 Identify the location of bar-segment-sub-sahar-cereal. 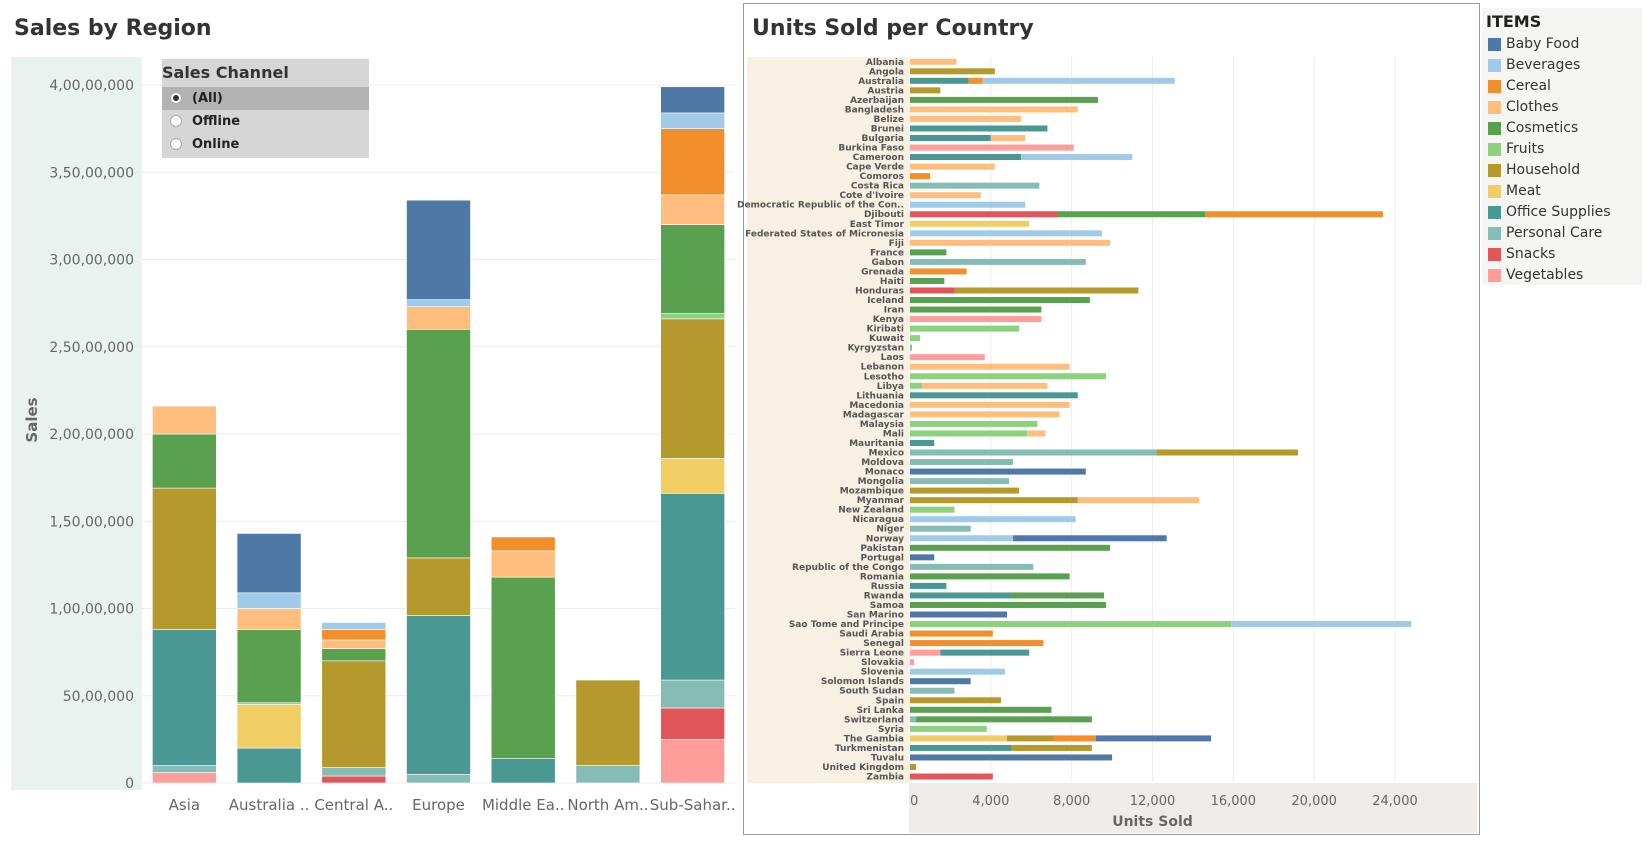
(692, 162).